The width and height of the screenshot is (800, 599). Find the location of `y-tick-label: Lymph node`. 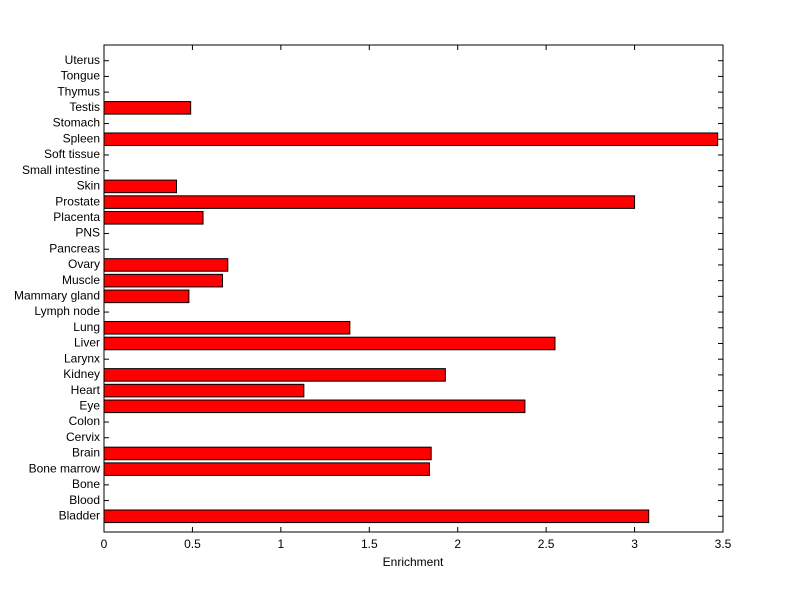

y-tick-label: Lymph node is located at coordinates (67, 311).